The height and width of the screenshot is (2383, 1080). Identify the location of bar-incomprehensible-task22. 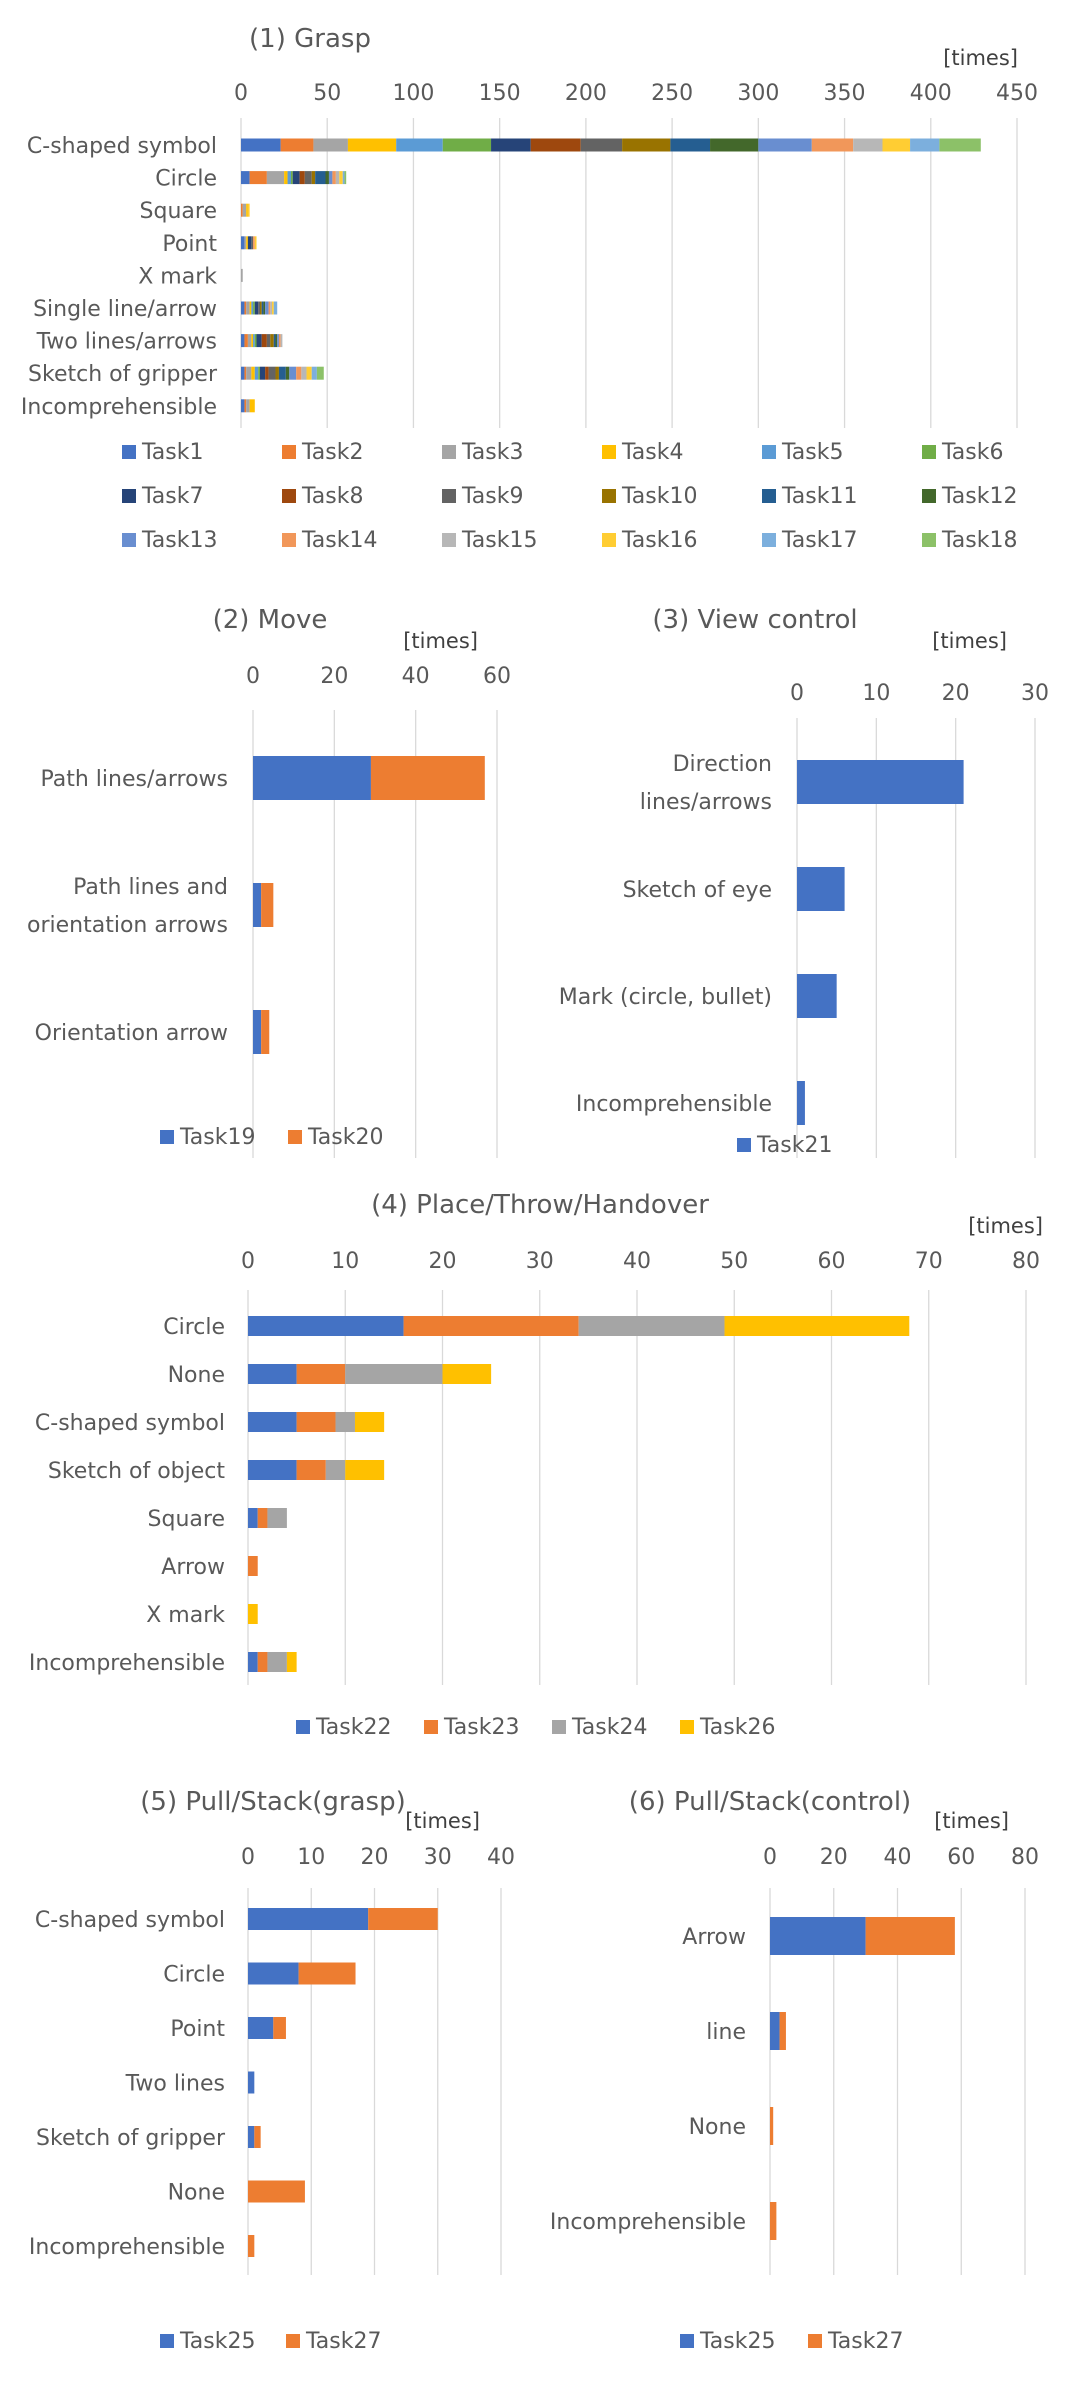
(253, 1662).